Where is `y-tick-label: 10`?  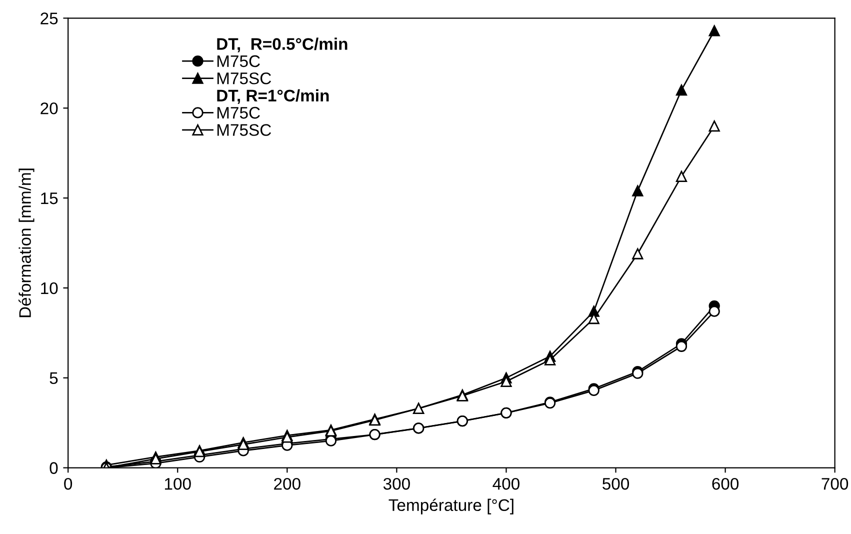
y-tick-label: 10 is located at coordinates (49, 288).